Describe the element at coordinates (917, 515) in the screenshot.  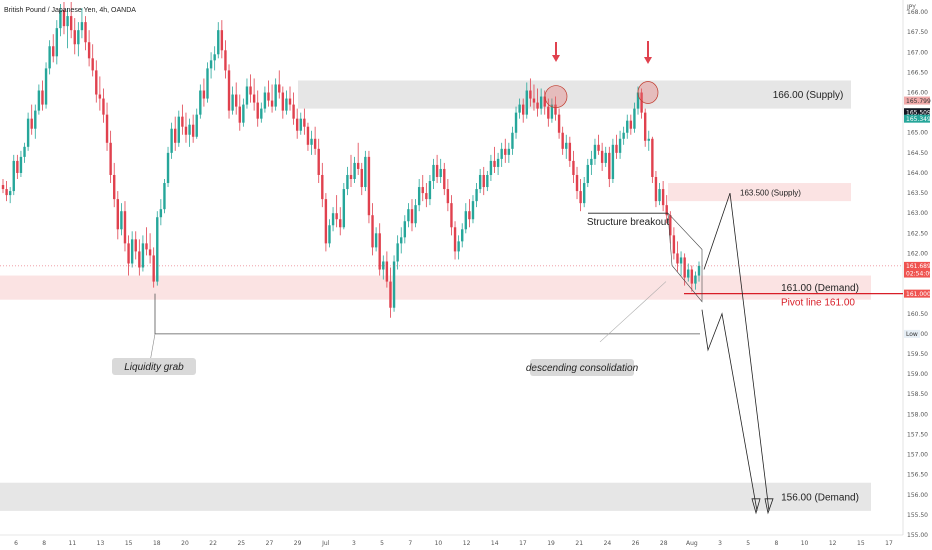
I see `price-tick-label: 155.50` at that location.